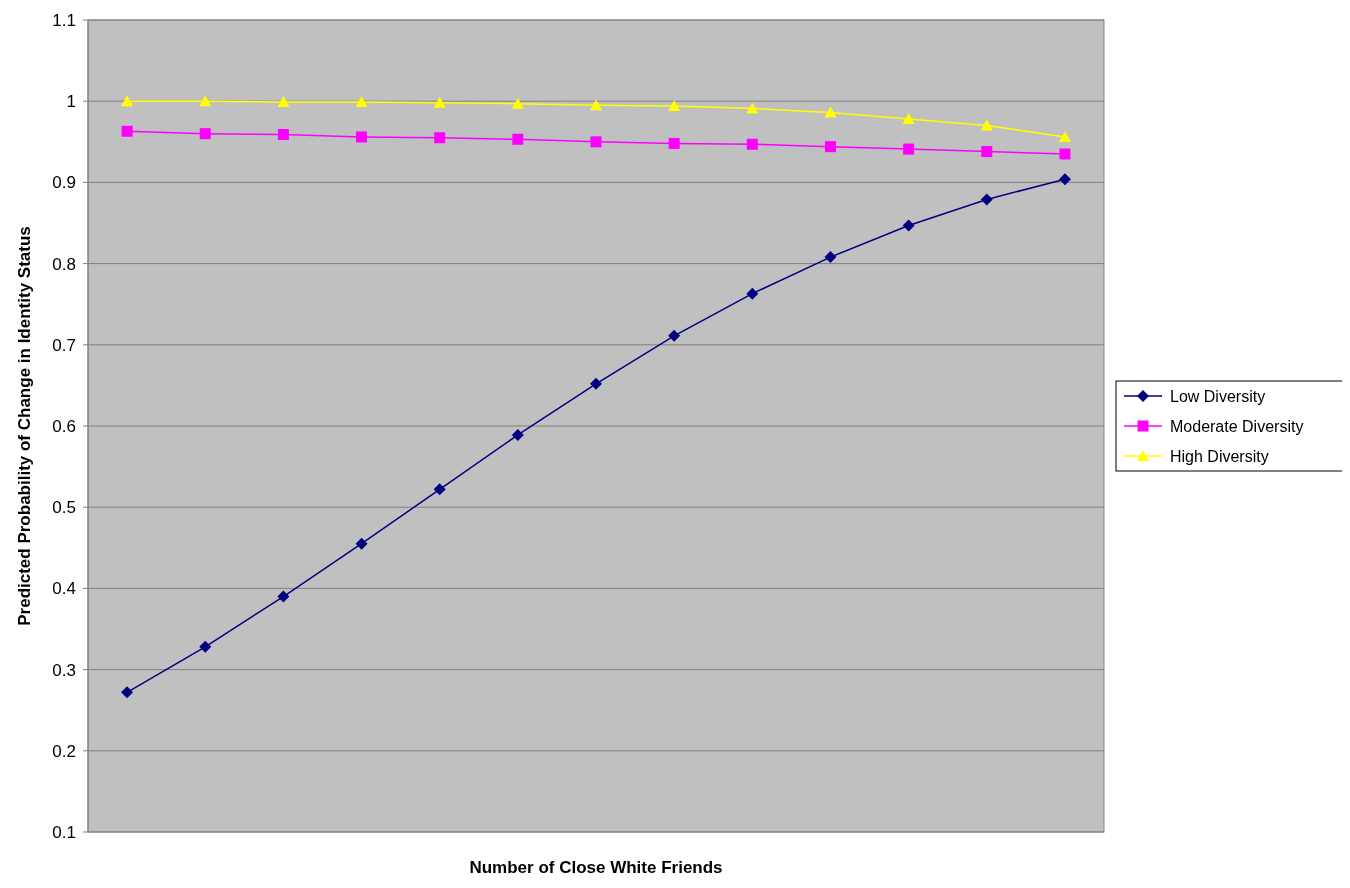  What do you see at coordinates (64, 751) in the screenshot?
I see `y-tick-label: 0.2` at bounding box center [64, 751].